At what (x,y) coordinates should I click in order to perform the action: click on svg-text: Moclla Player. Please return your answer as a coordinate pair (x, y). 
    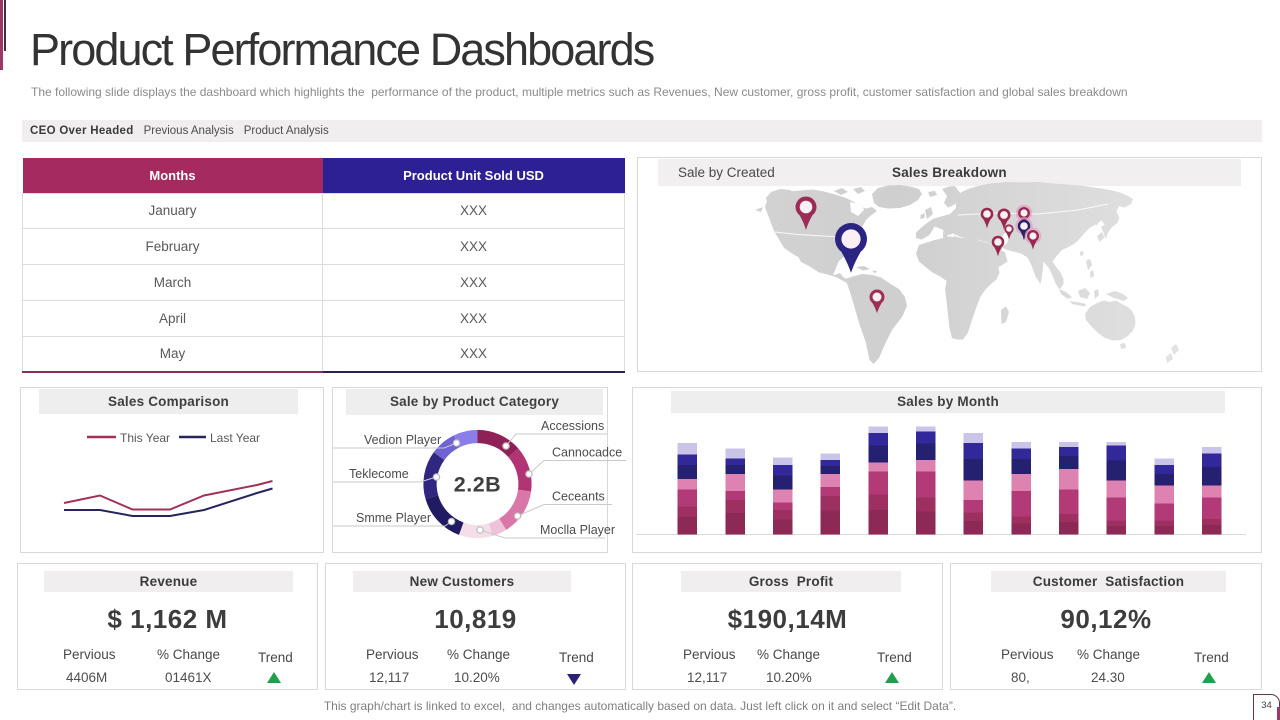
    Looking at the image, I should click on (577, 530).